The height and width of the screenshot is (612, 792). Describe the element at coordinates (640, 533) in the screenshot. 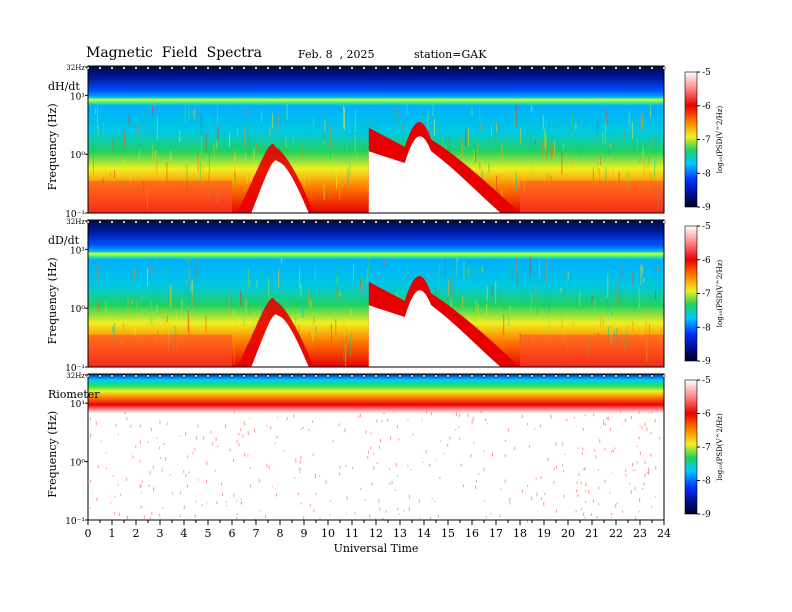

I see `x-tick-label: 23` at that location.